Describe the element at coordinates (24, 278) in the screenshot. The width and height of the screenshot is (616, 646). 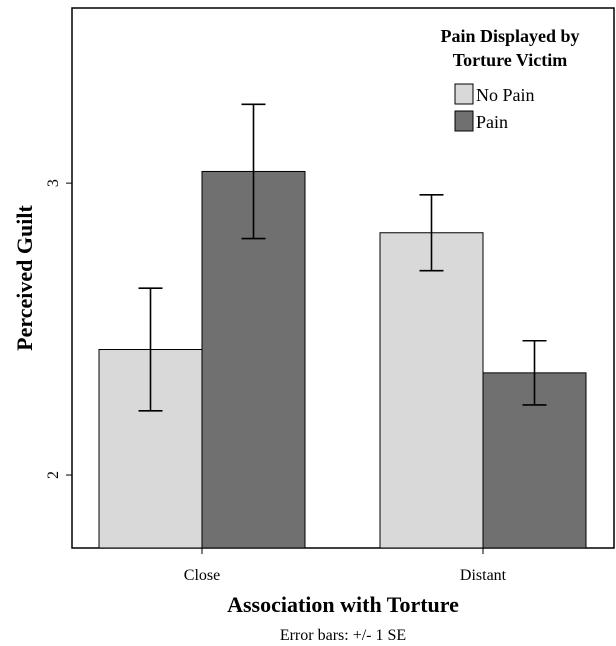
I see `y-axis-title: Perceived Guilt` at that location.